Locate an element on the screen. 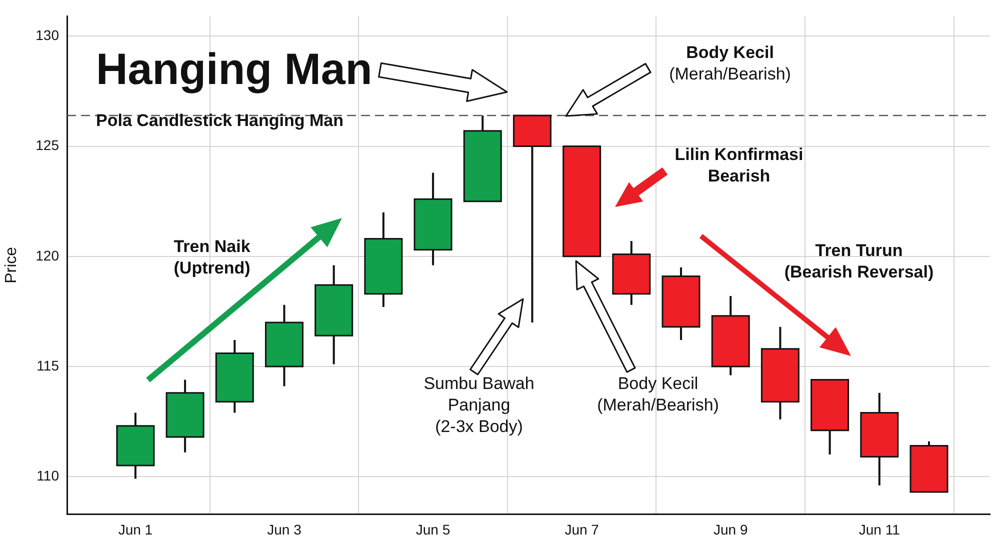  text: Hanging Man is located at coordinates (234, 69).